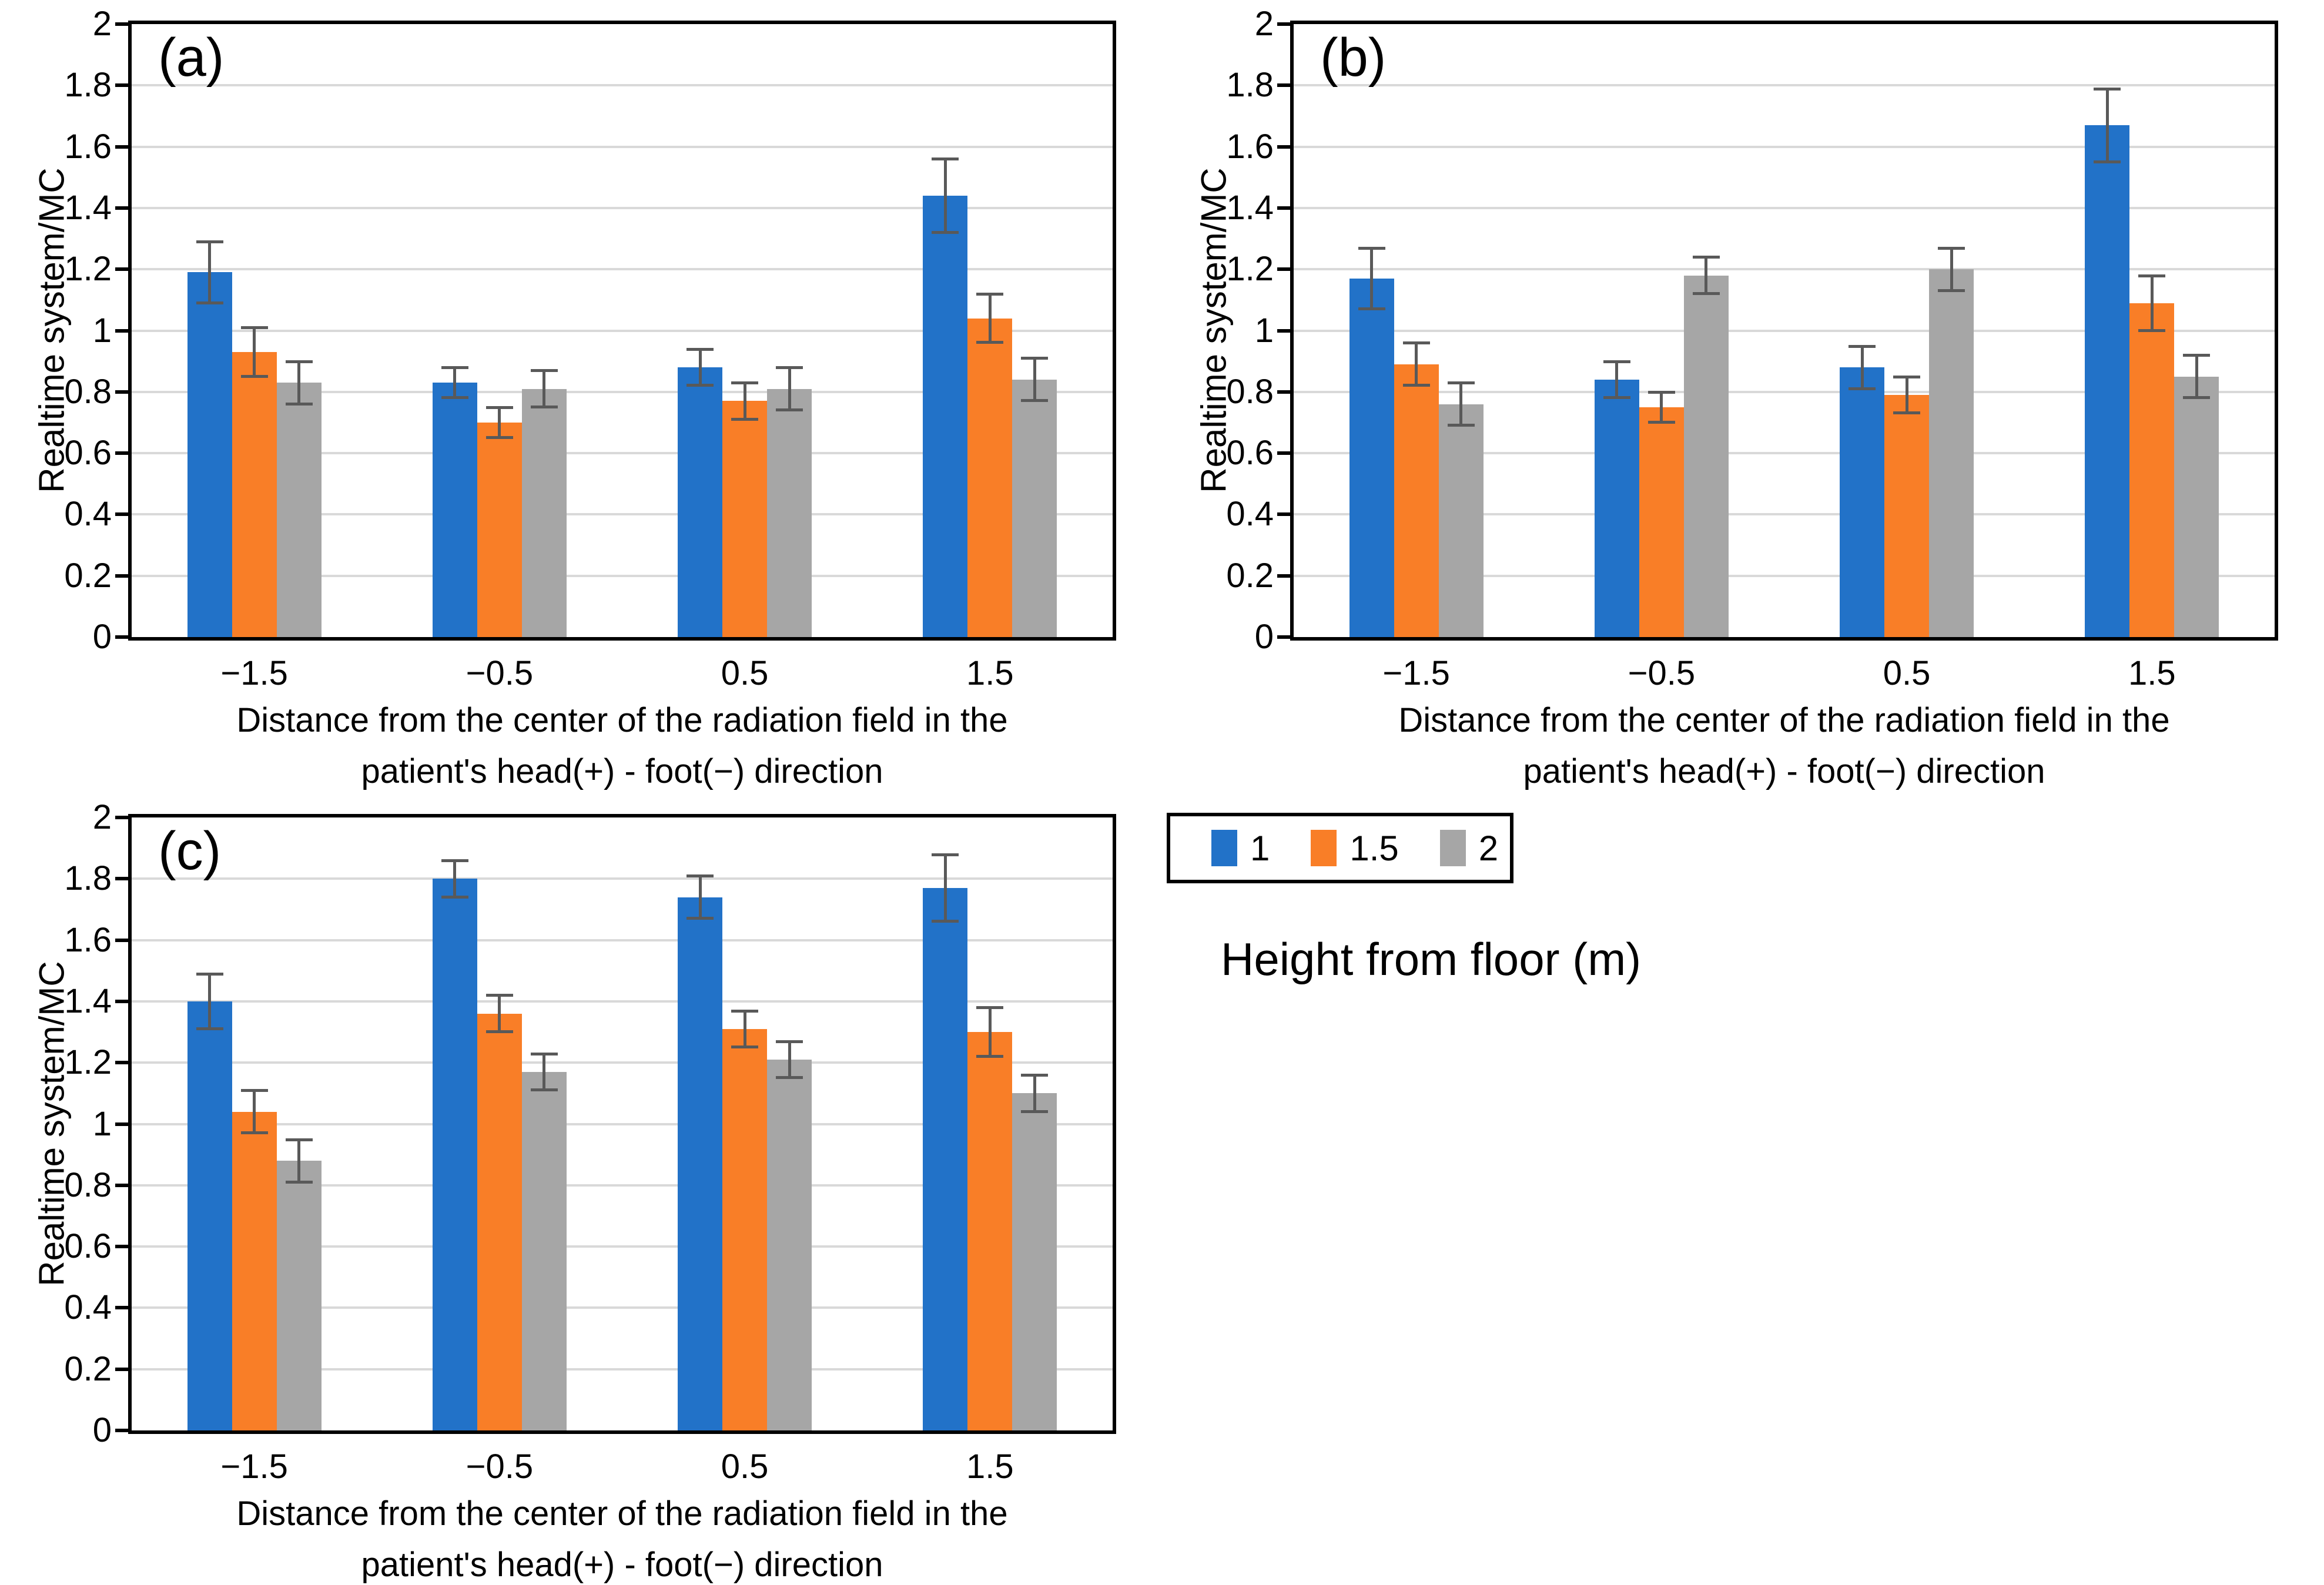 The height and width of the screenshot is (1585, 2324). What do you see at coordinates (88, 1369) in the screenshot?
I see `y-tick-label: 0.2` at bounding box center [88, 1369].